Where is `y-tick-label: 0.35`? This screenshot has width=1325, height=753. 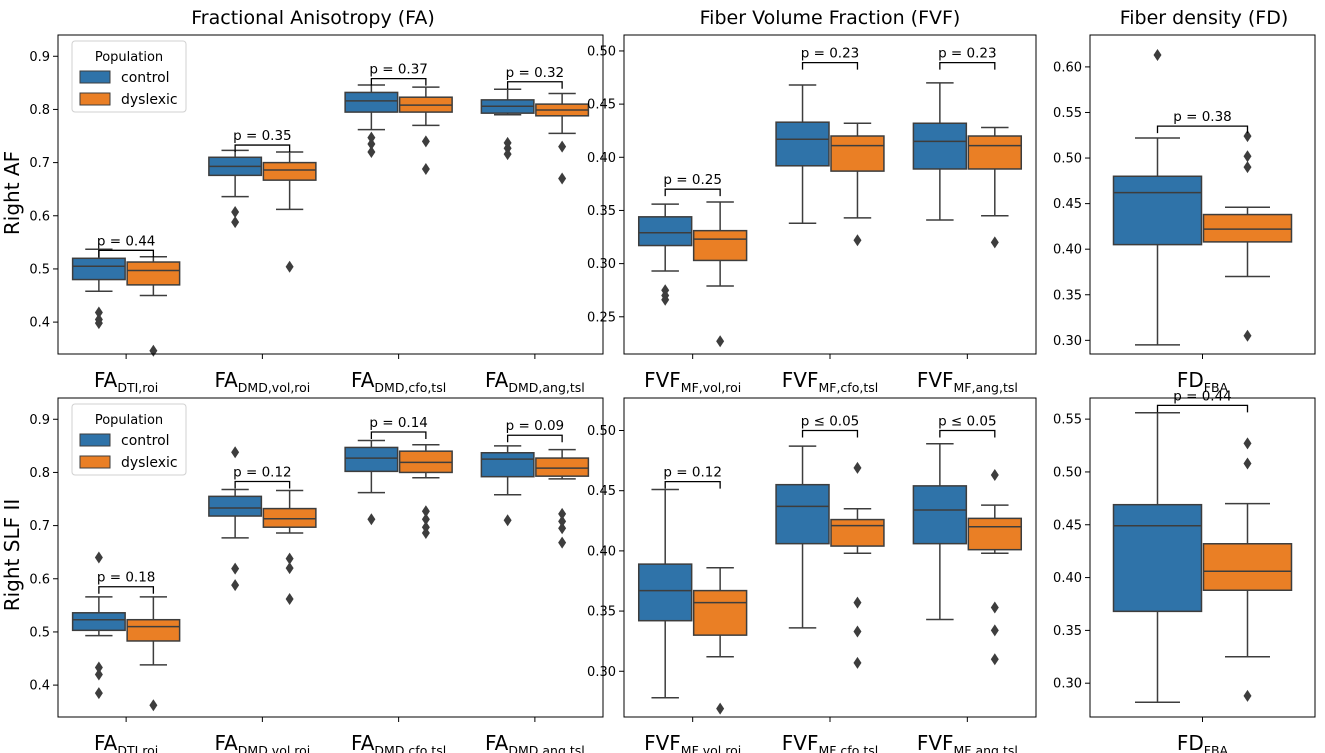 y-tick-label: 0.35 is located at coordinates (601, 211).